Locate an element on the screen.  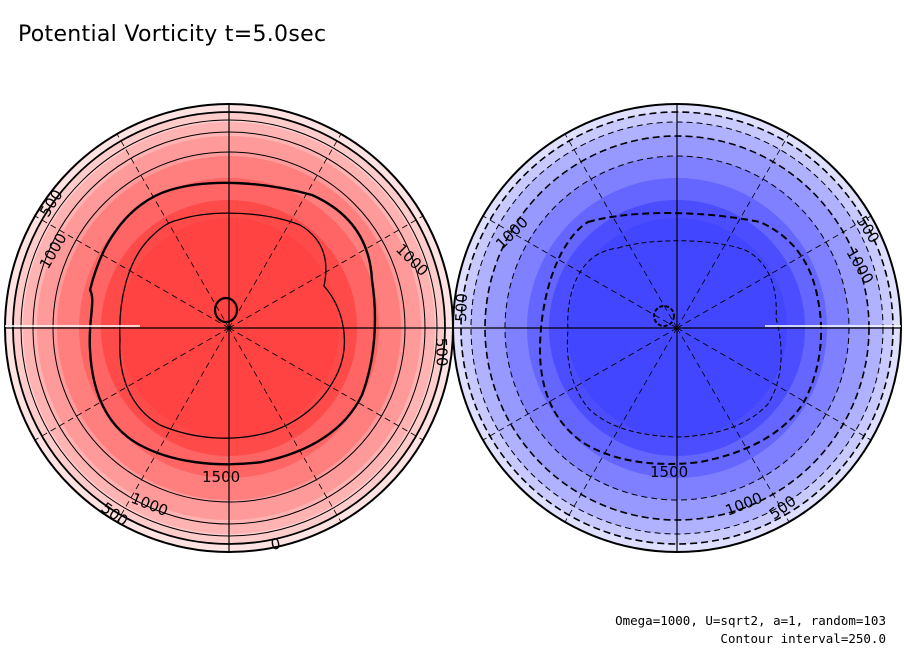
parameters-text: Omega=1000, U=sqrt2, a=1, random=103 is located at coordinates (750, 620).